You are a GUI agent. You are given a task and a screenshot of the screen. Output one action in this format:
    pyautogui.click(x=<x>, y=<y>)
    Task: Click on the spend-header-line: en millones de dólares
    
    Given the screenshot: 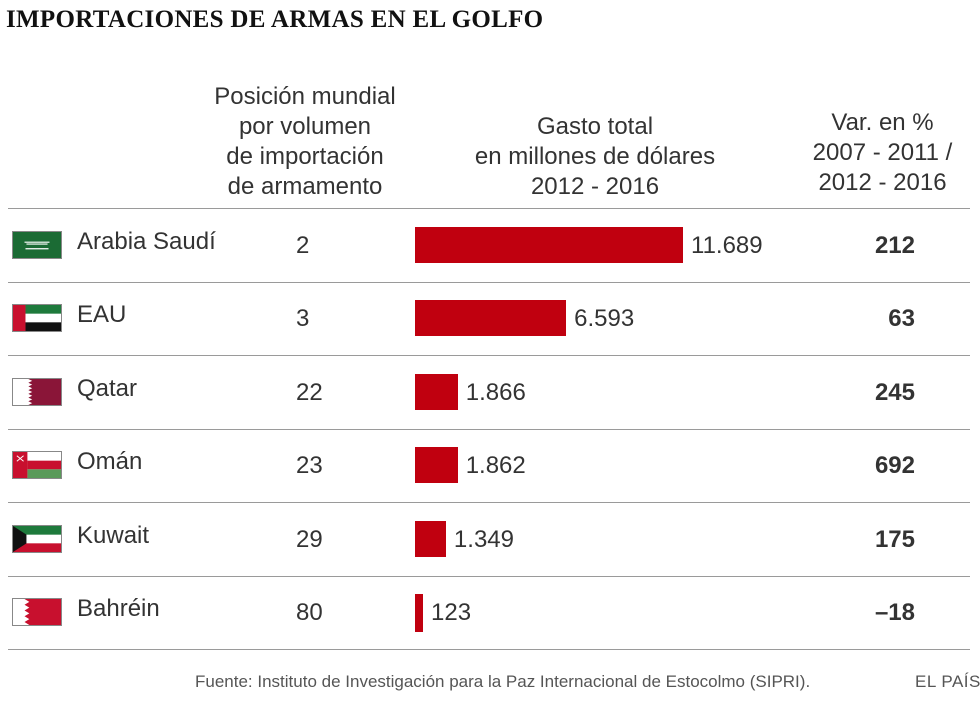 What is the action you would take?
    pyautogui.click(x=595, y=156)
    